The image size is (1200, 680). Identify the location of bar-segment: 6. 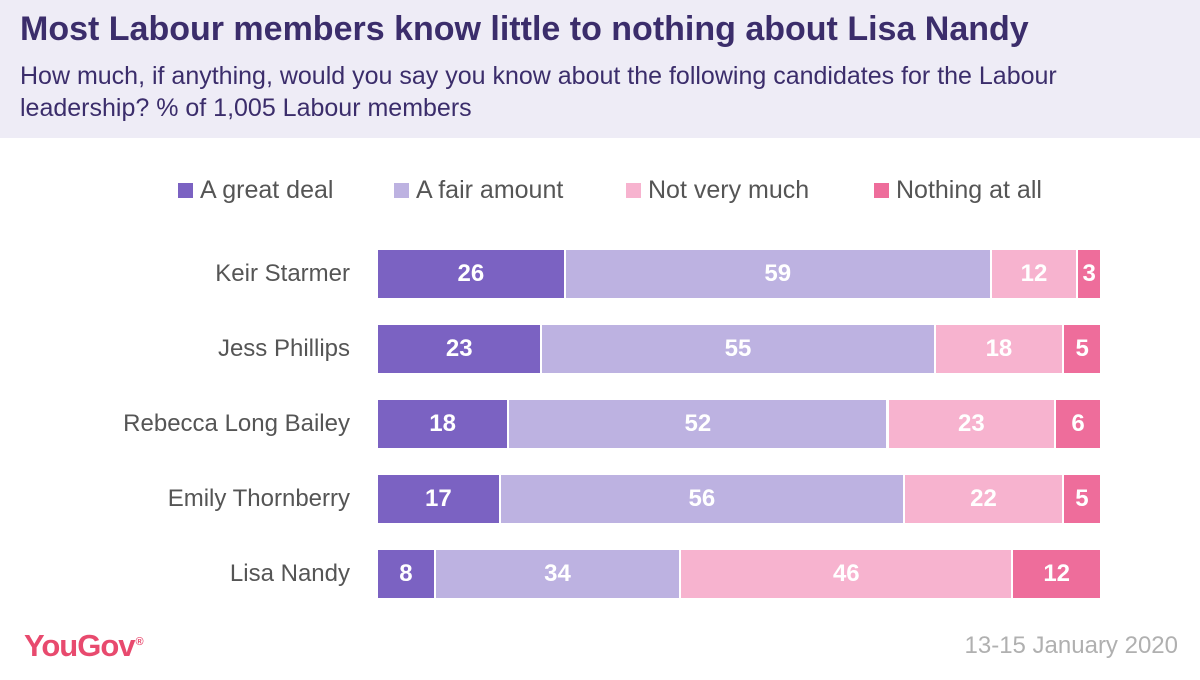
(1078, 424).